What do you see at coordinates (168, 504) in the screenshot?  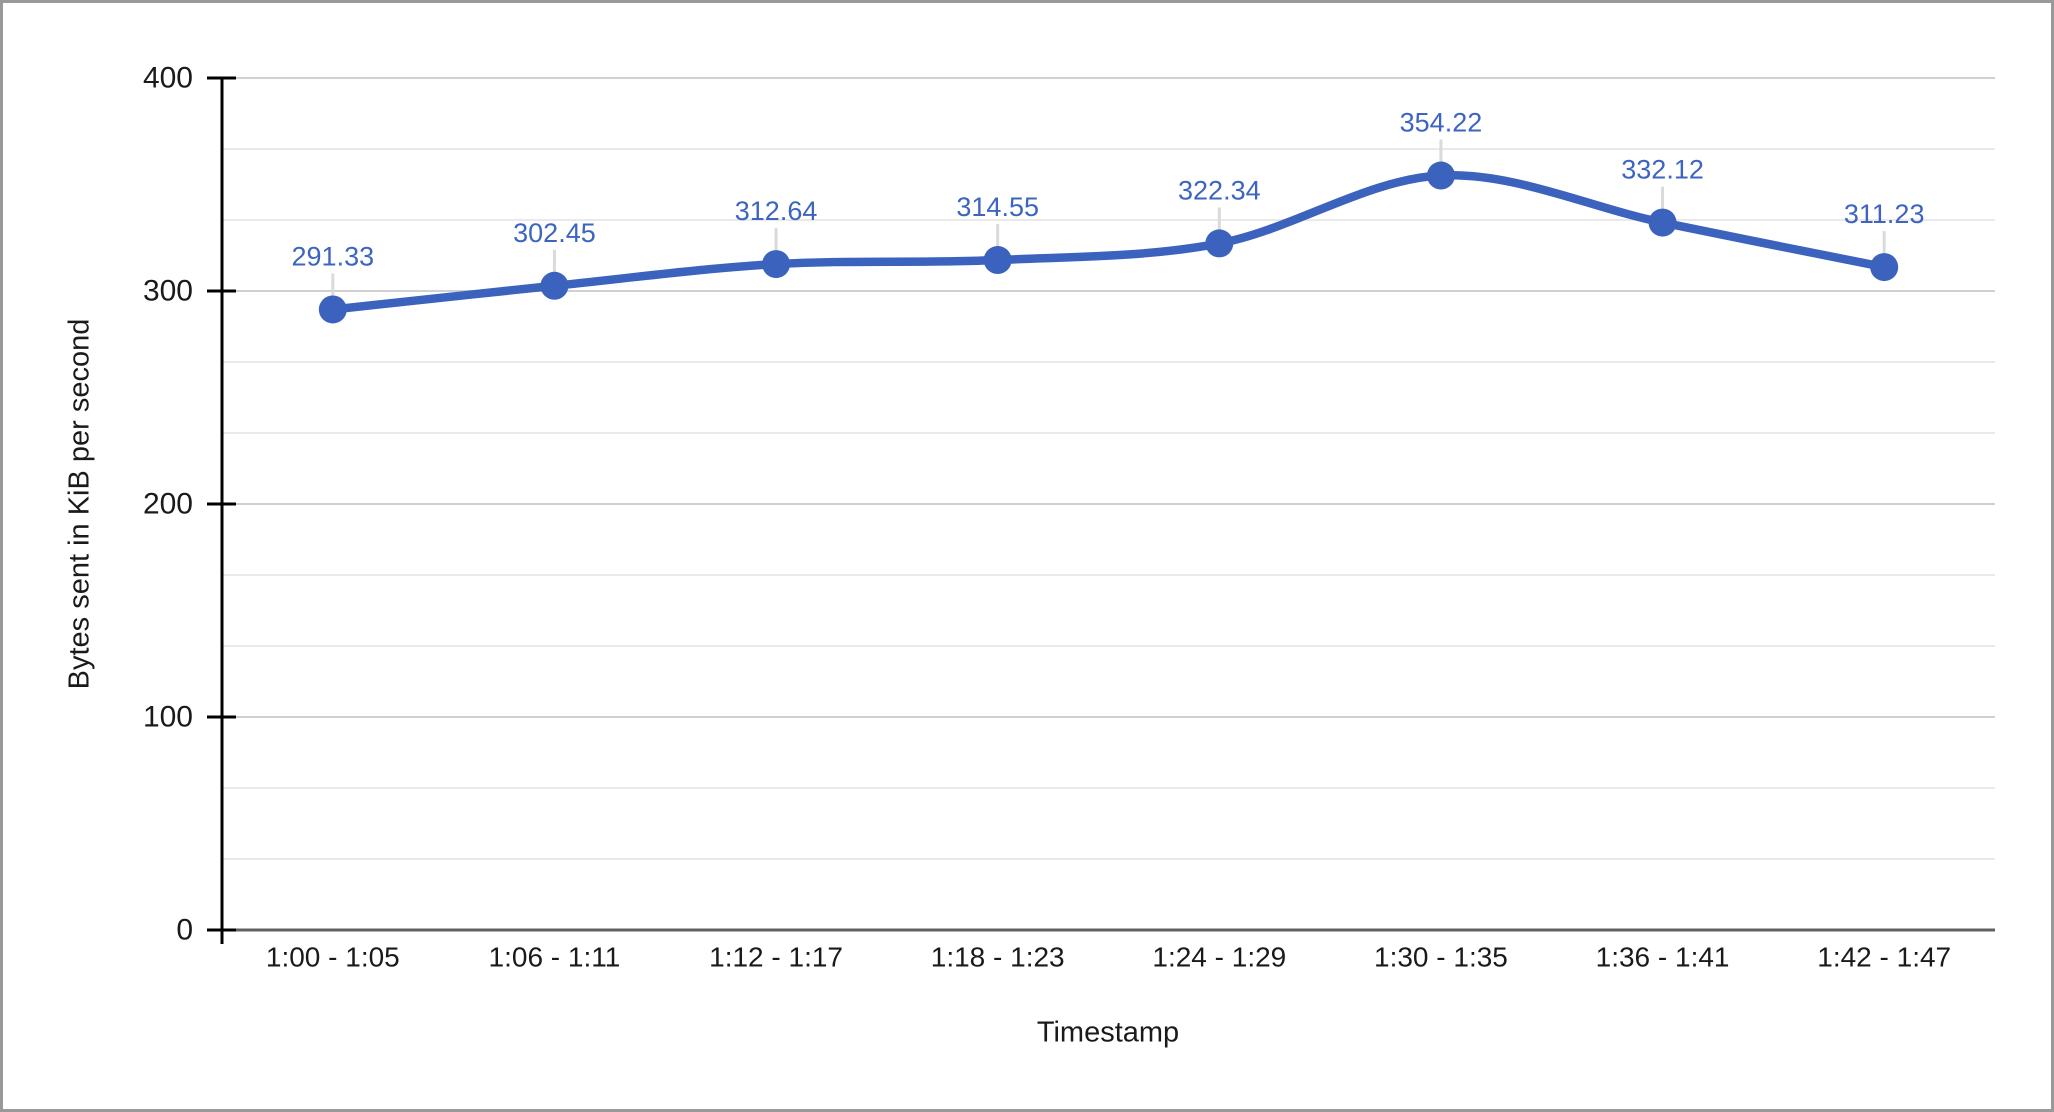 I see `y-tick-label: 200` at bounding box center [168, 504].